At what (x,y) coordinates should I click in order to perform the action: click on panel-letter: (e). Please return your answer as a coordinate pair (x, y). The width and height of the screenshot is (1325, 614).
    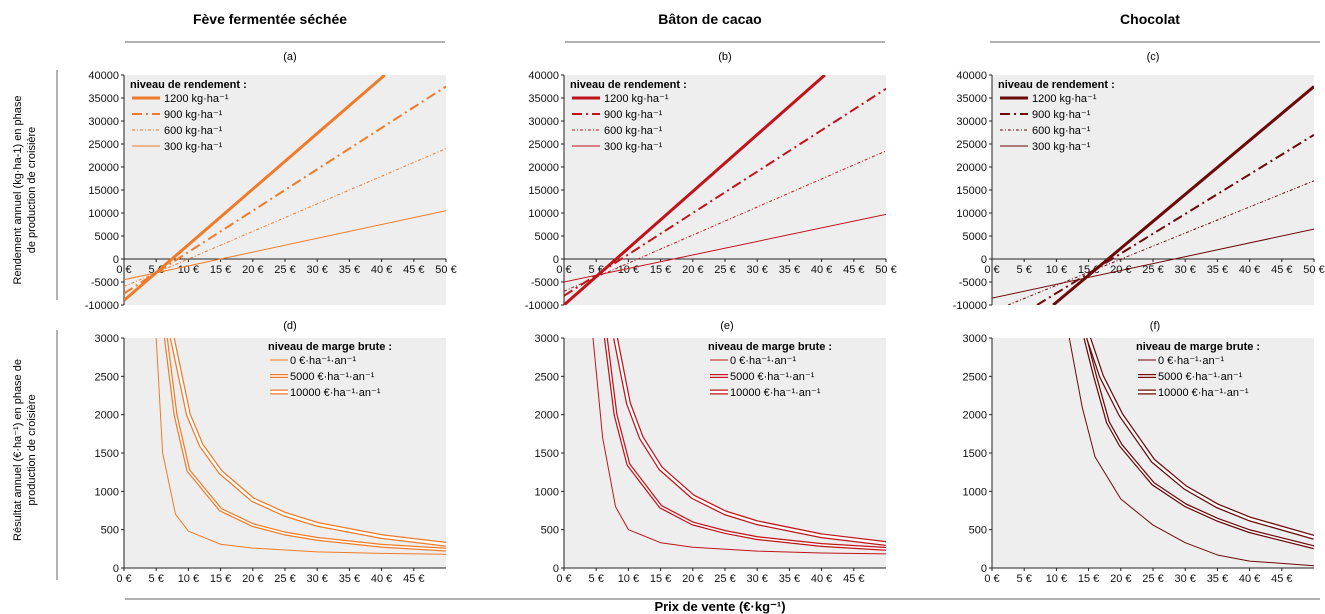
    Looking at the image, I should click on (726, 326).